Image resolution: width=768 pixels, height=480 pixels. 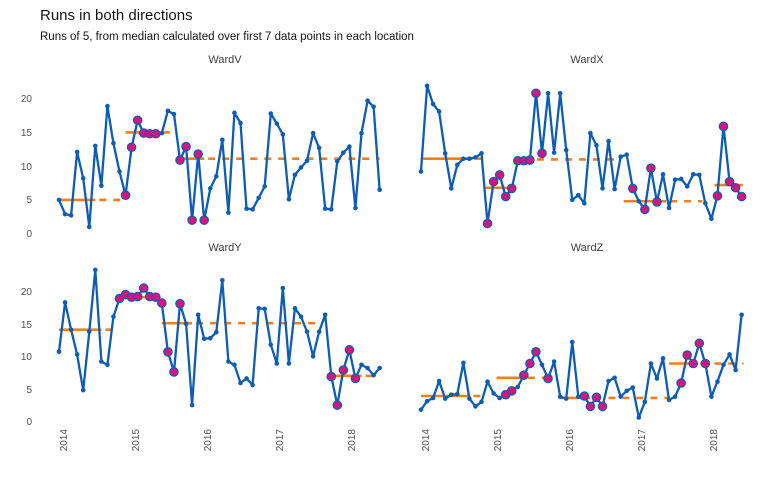 I want to click on panel-wardy, so click(x=219, y=338).